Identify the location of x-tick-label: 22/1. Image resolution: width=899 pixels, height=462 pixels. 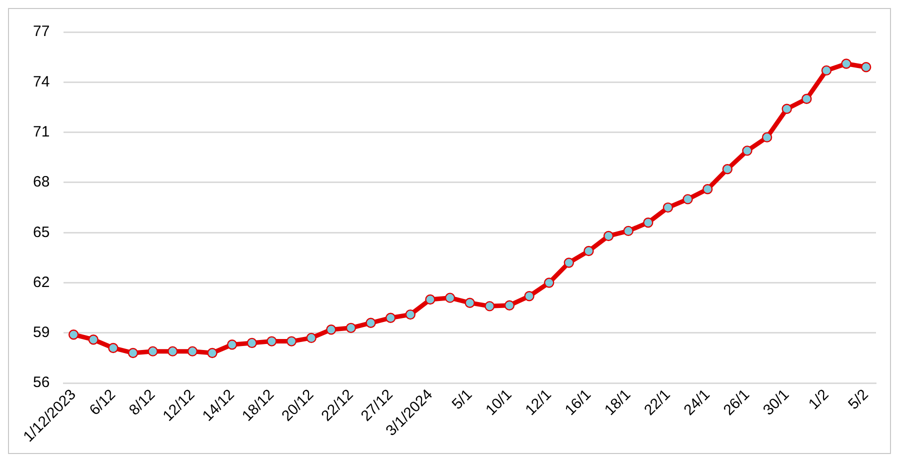
(657, 402).